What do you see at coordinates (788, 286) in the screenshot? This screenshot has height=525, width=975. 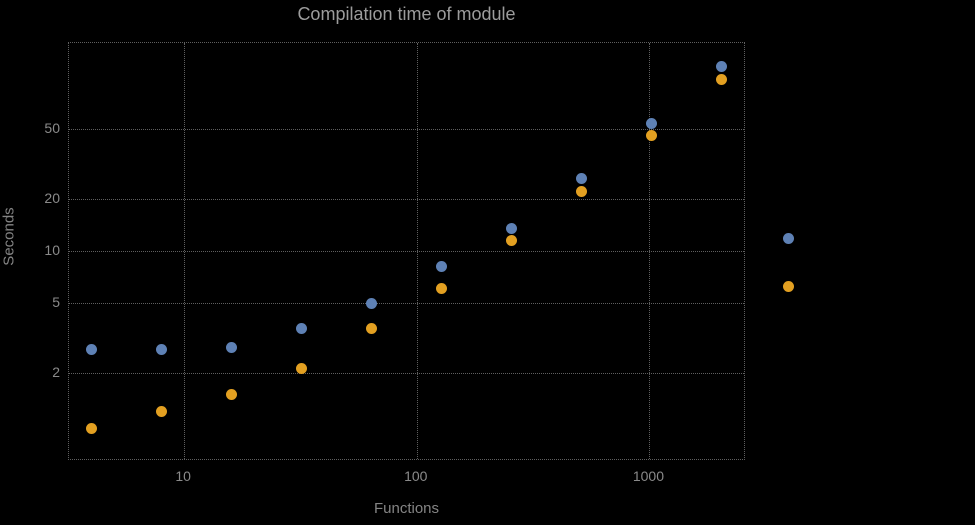 I see `legend-marker-orange` at bounding box center [788, 286].